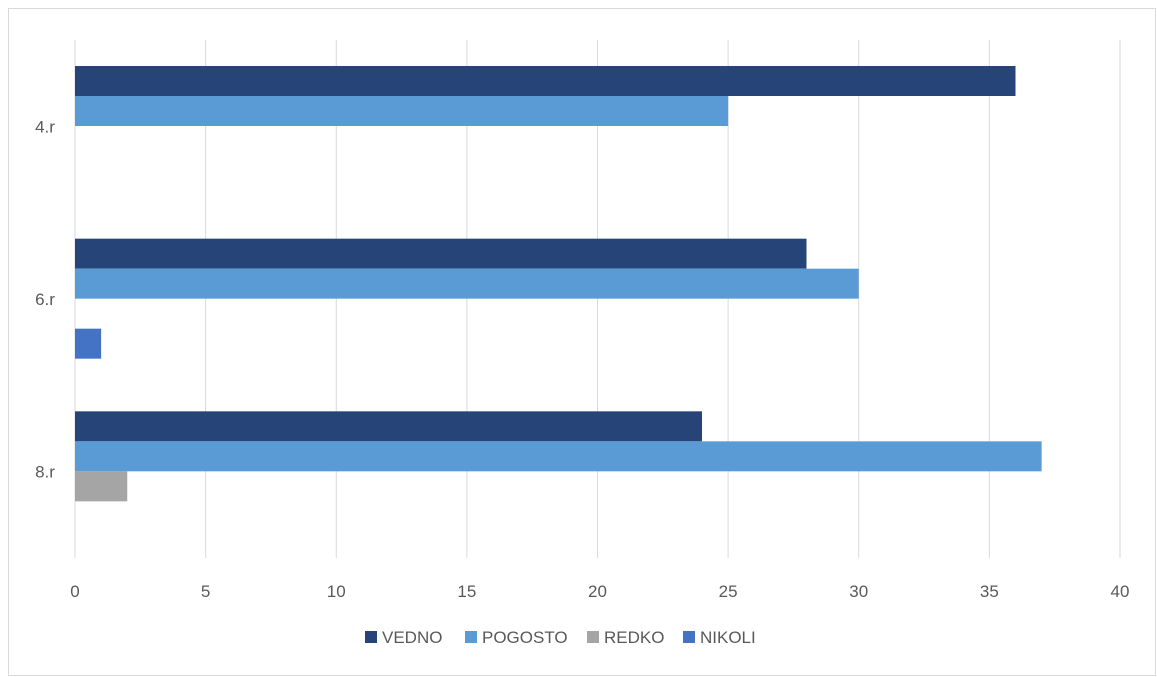 The height and width of the screenshot is (677, 1157). What do you see at coordinates (388, 426) in the screenshot?
I see `bar-vedno-8r` at bounding box center [388, 426].